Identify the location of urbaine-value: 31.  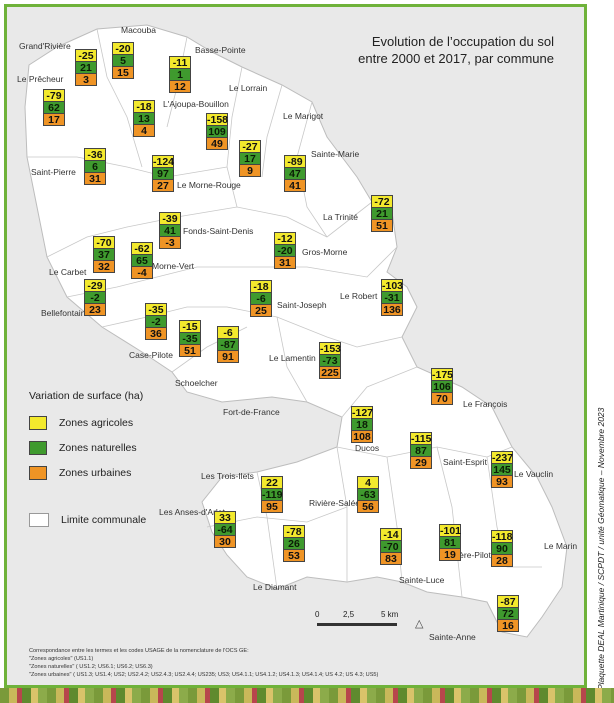
(95, 178).